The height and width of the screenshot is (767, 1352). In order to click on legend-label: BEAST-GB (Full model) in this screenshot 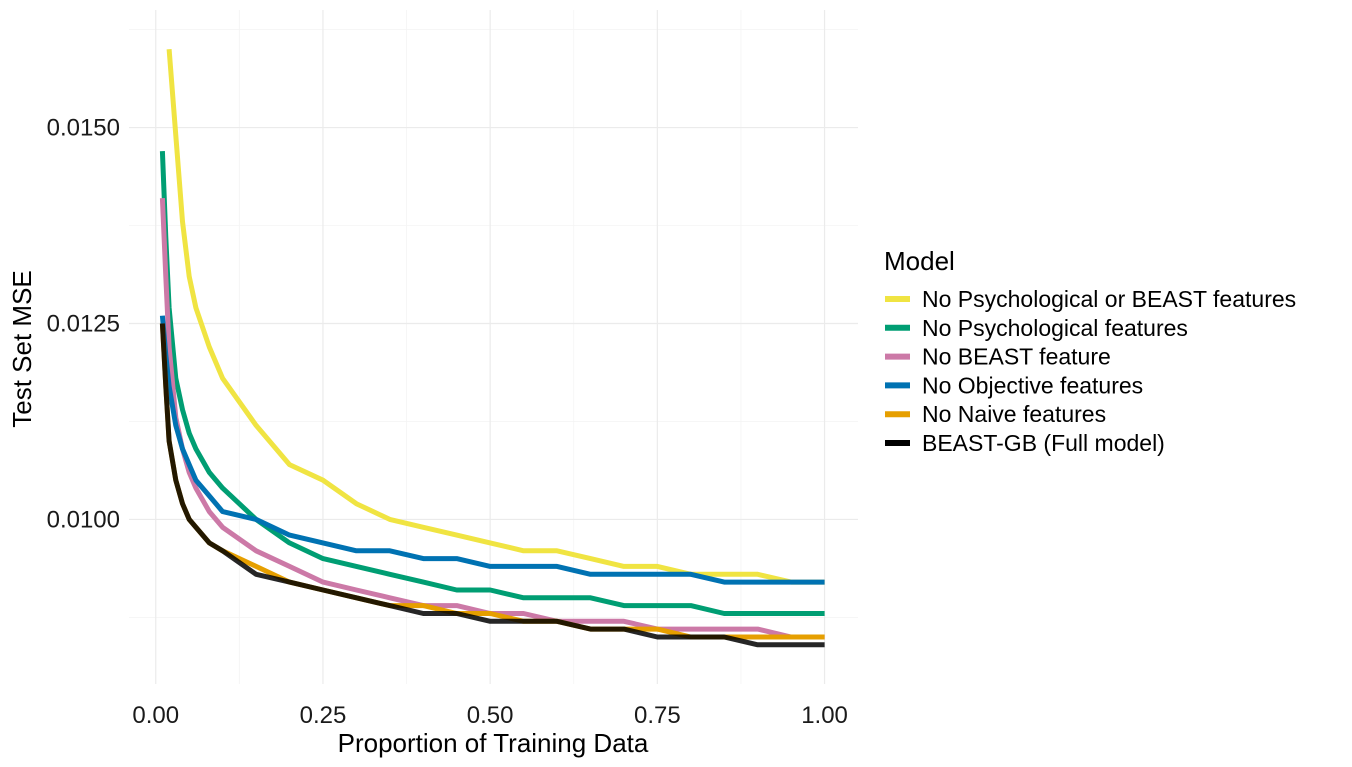, I will do `click(1043, 443)`.